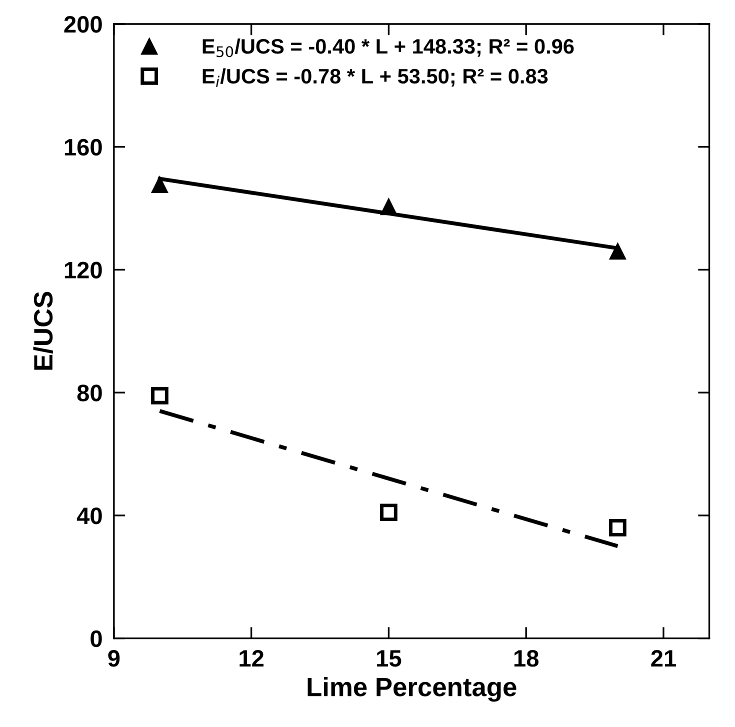 The image size is (735, 727). What do you see at coordinates (389, 658) in the screenshot?
I see `x-tick-label: 15` at bounding box center [389, 658].